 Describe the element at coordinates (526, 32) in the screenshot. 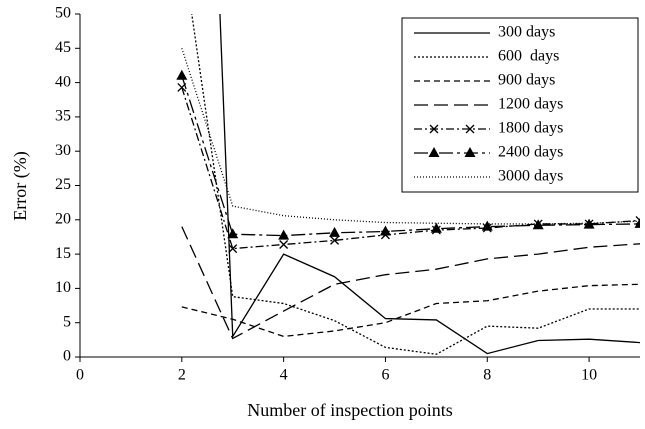

I see `legend-label: 300 days` at that location.